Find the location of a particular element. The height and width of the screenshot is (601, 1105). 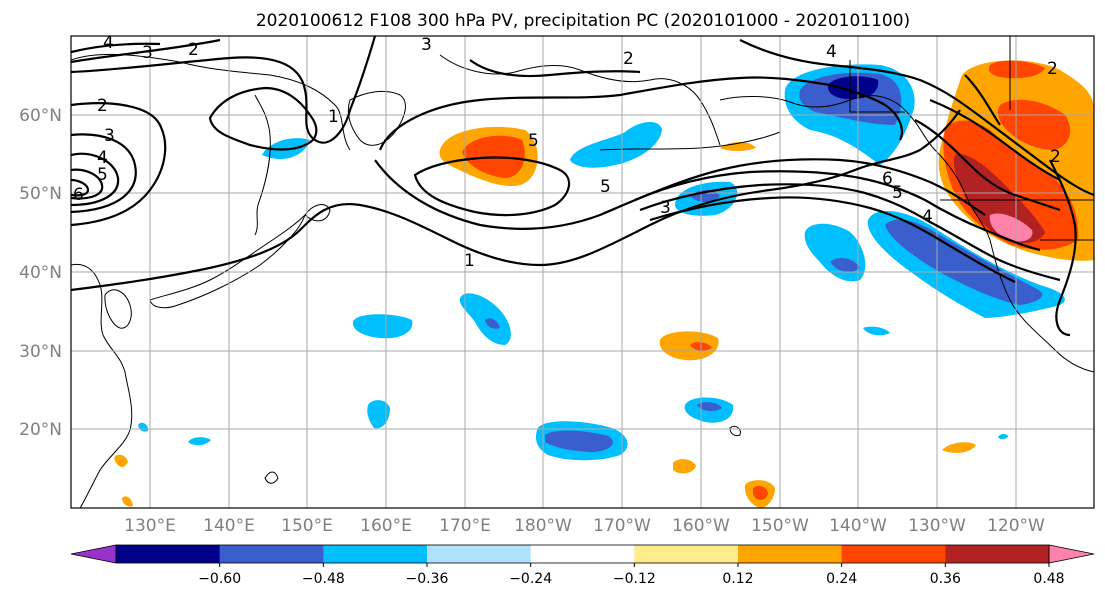

colorbar-tick-label: −0.24 is located at coordinates (530, 579).